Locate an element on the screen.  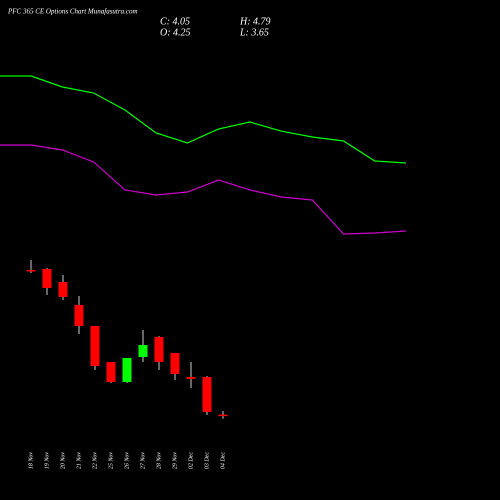
high-label: H: 4.79 is located at coordinates (255, 21).